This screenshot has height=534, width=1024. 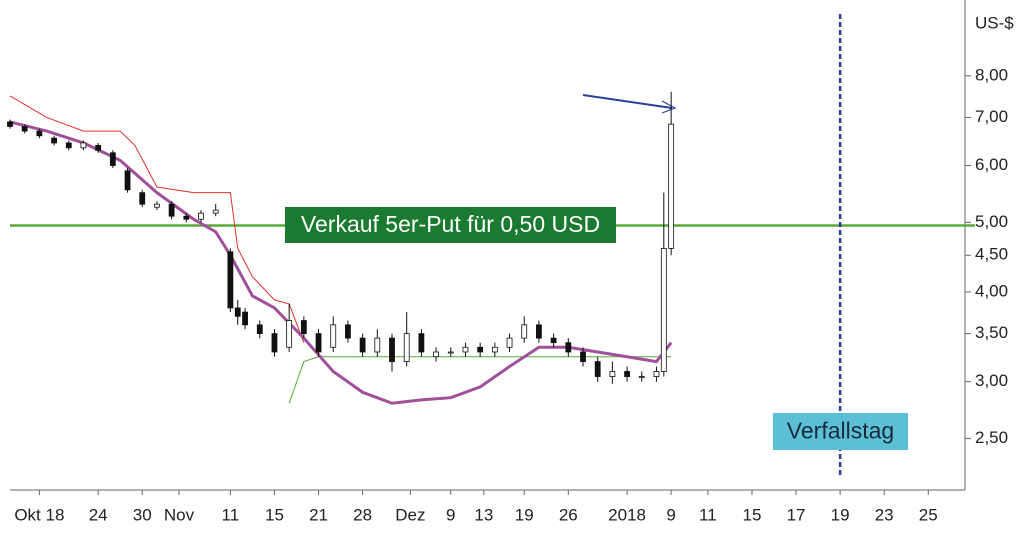 What do you see at coordinates (991, 332) in the screenshot?
I see `y-tick-label: 3,50` at bounding box center [991, 332].